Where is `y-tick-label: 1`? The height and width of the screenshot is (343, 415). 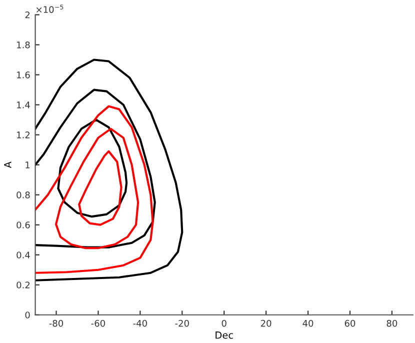 y-tick-label: 1 is located at coordinates (28, 165).